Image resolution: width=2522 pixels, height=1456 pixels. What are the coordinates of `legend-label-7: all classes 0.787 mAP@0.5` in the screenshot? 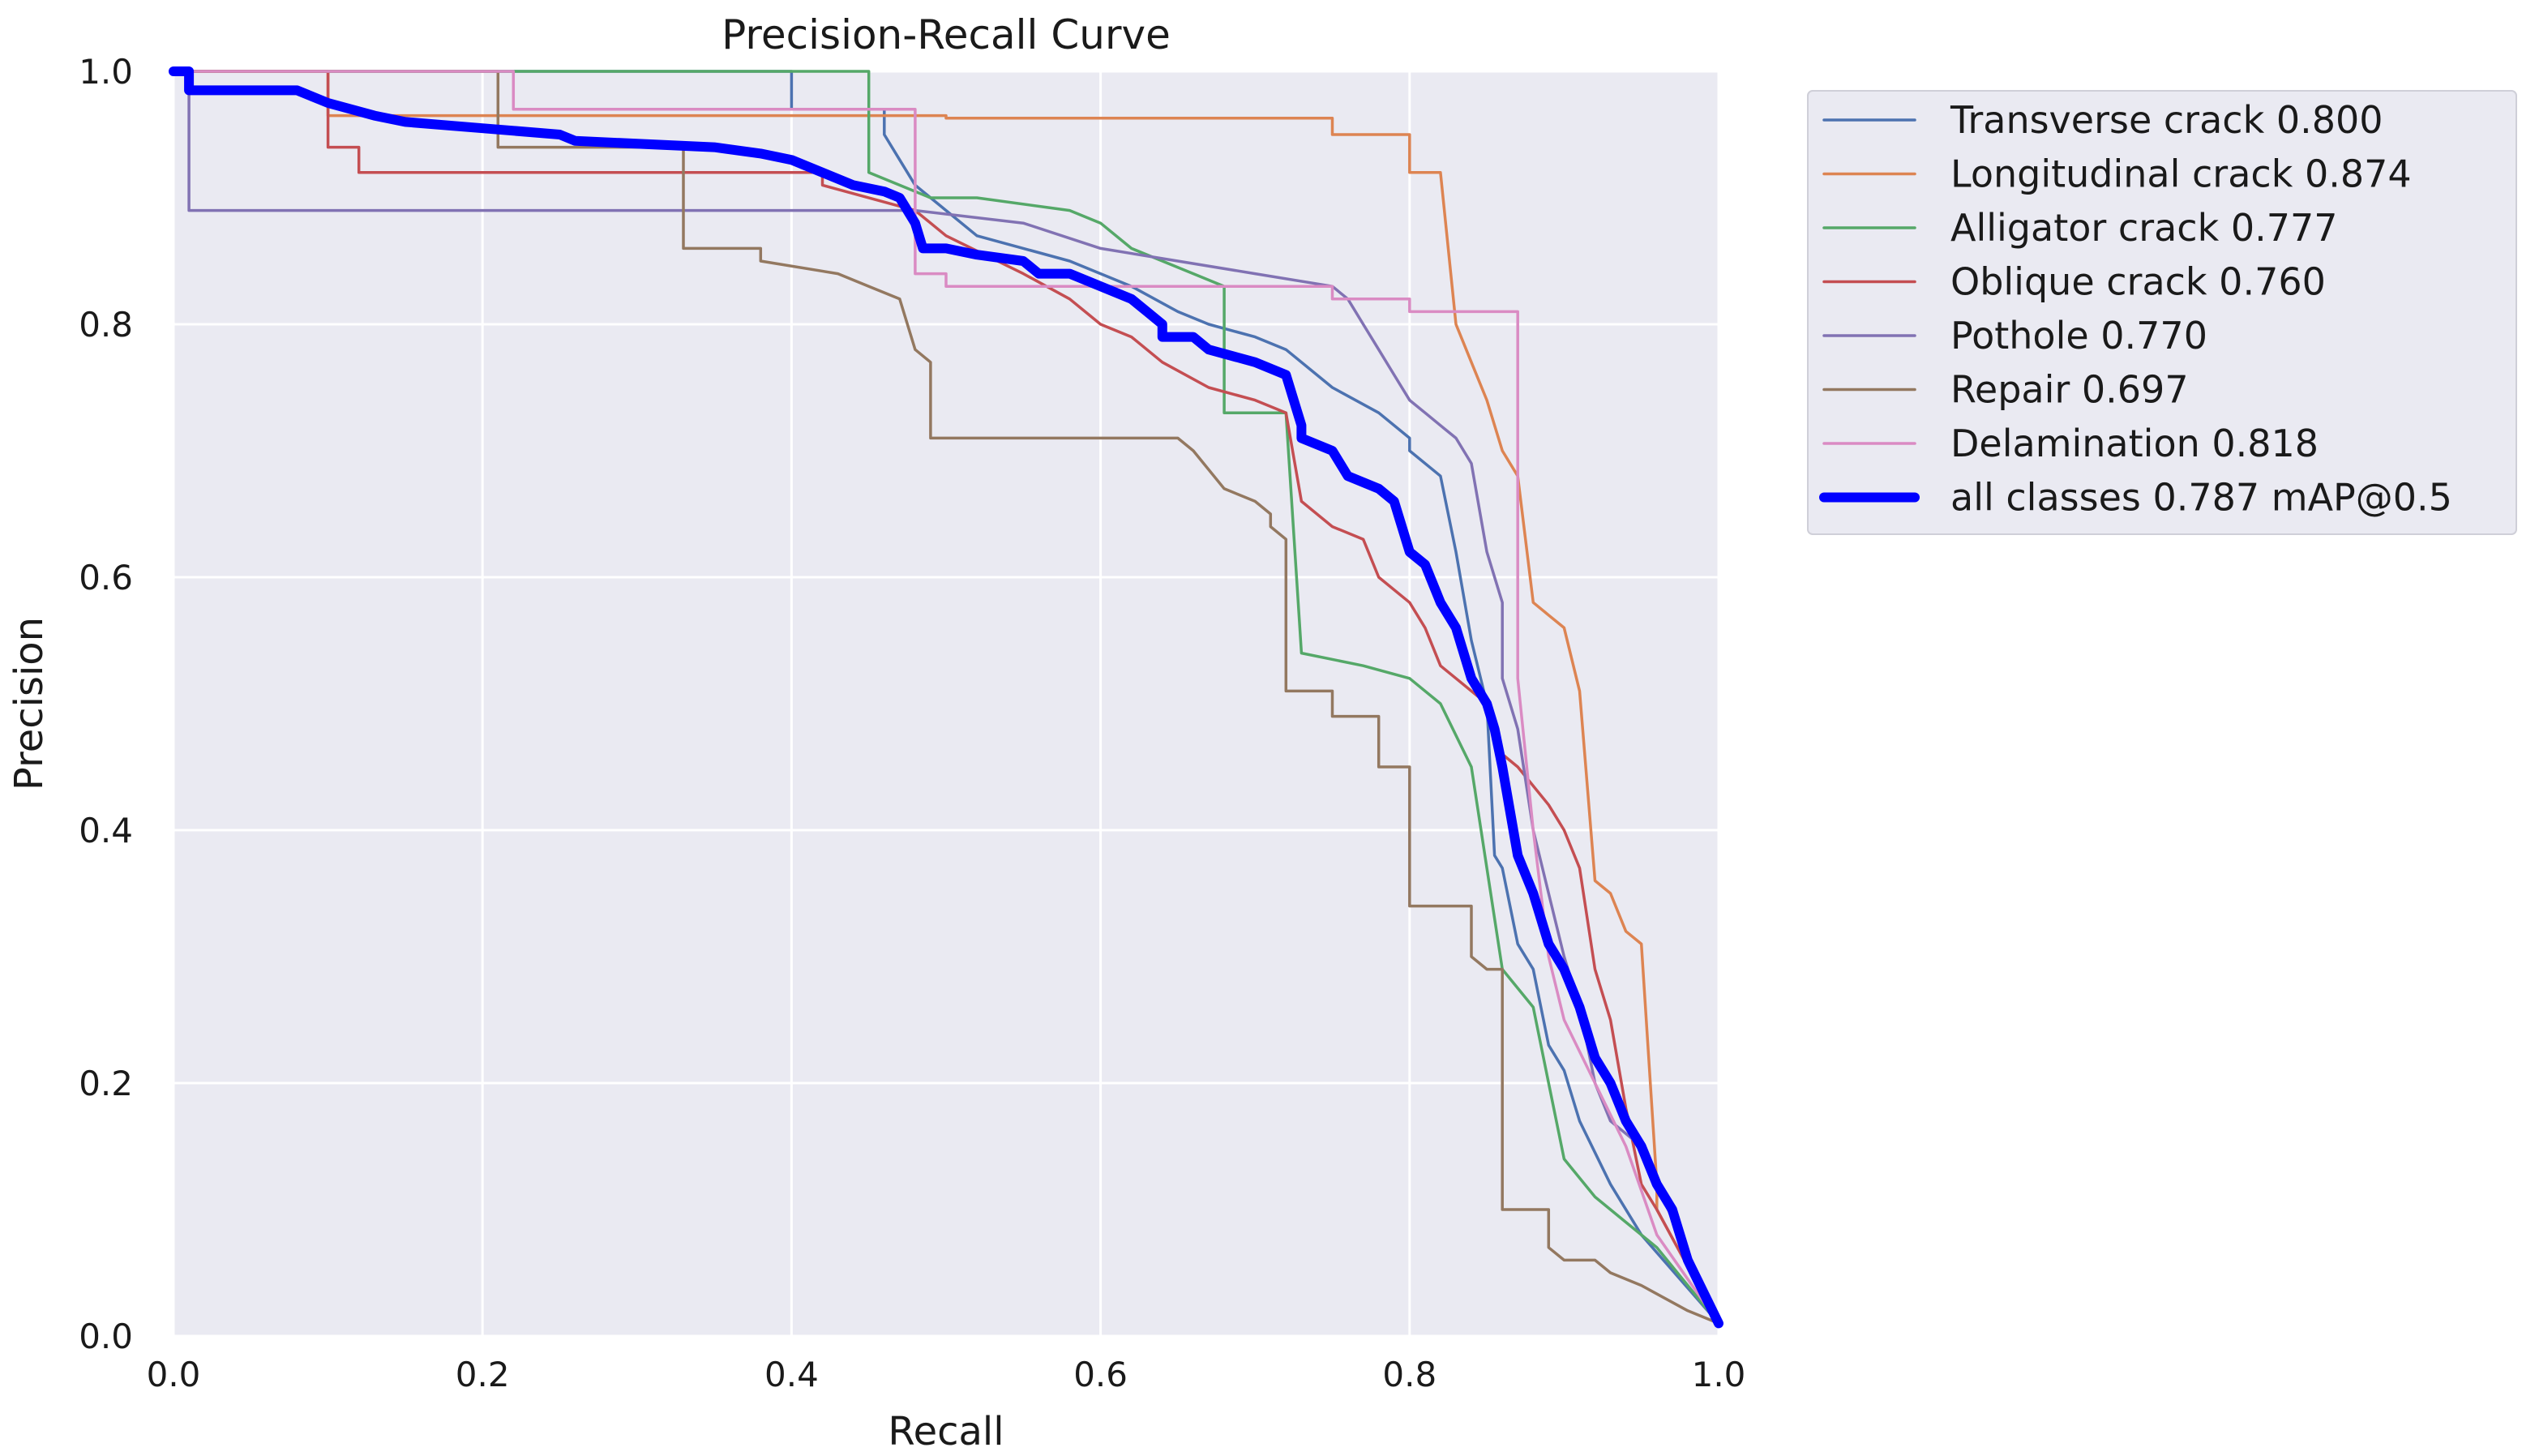 It's located at (2201, 498).